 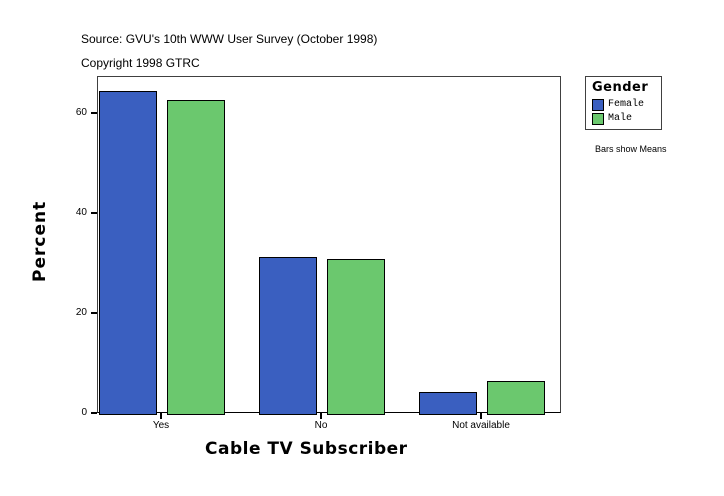 I want to click on legend-item-male: Male, so click(x=612, y=118).